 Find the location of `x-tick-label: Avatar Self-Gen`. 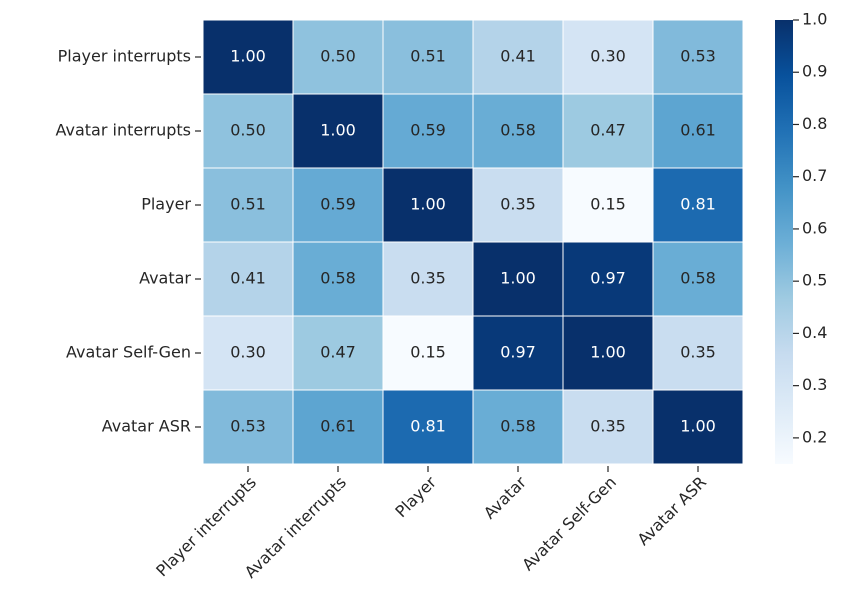

x-tick-label: Avatar Self-Gen is located at coordinates (569, 524).